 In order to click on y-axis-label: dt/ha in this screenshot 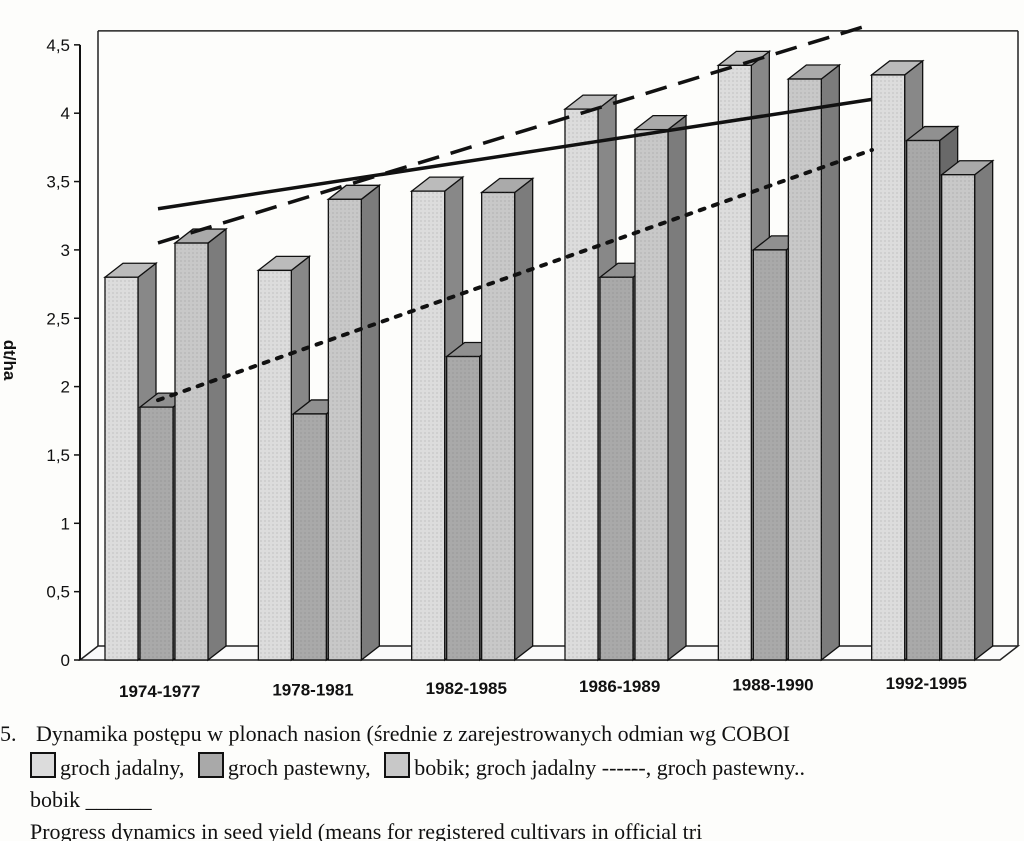, I will do `click(9, 360)`.